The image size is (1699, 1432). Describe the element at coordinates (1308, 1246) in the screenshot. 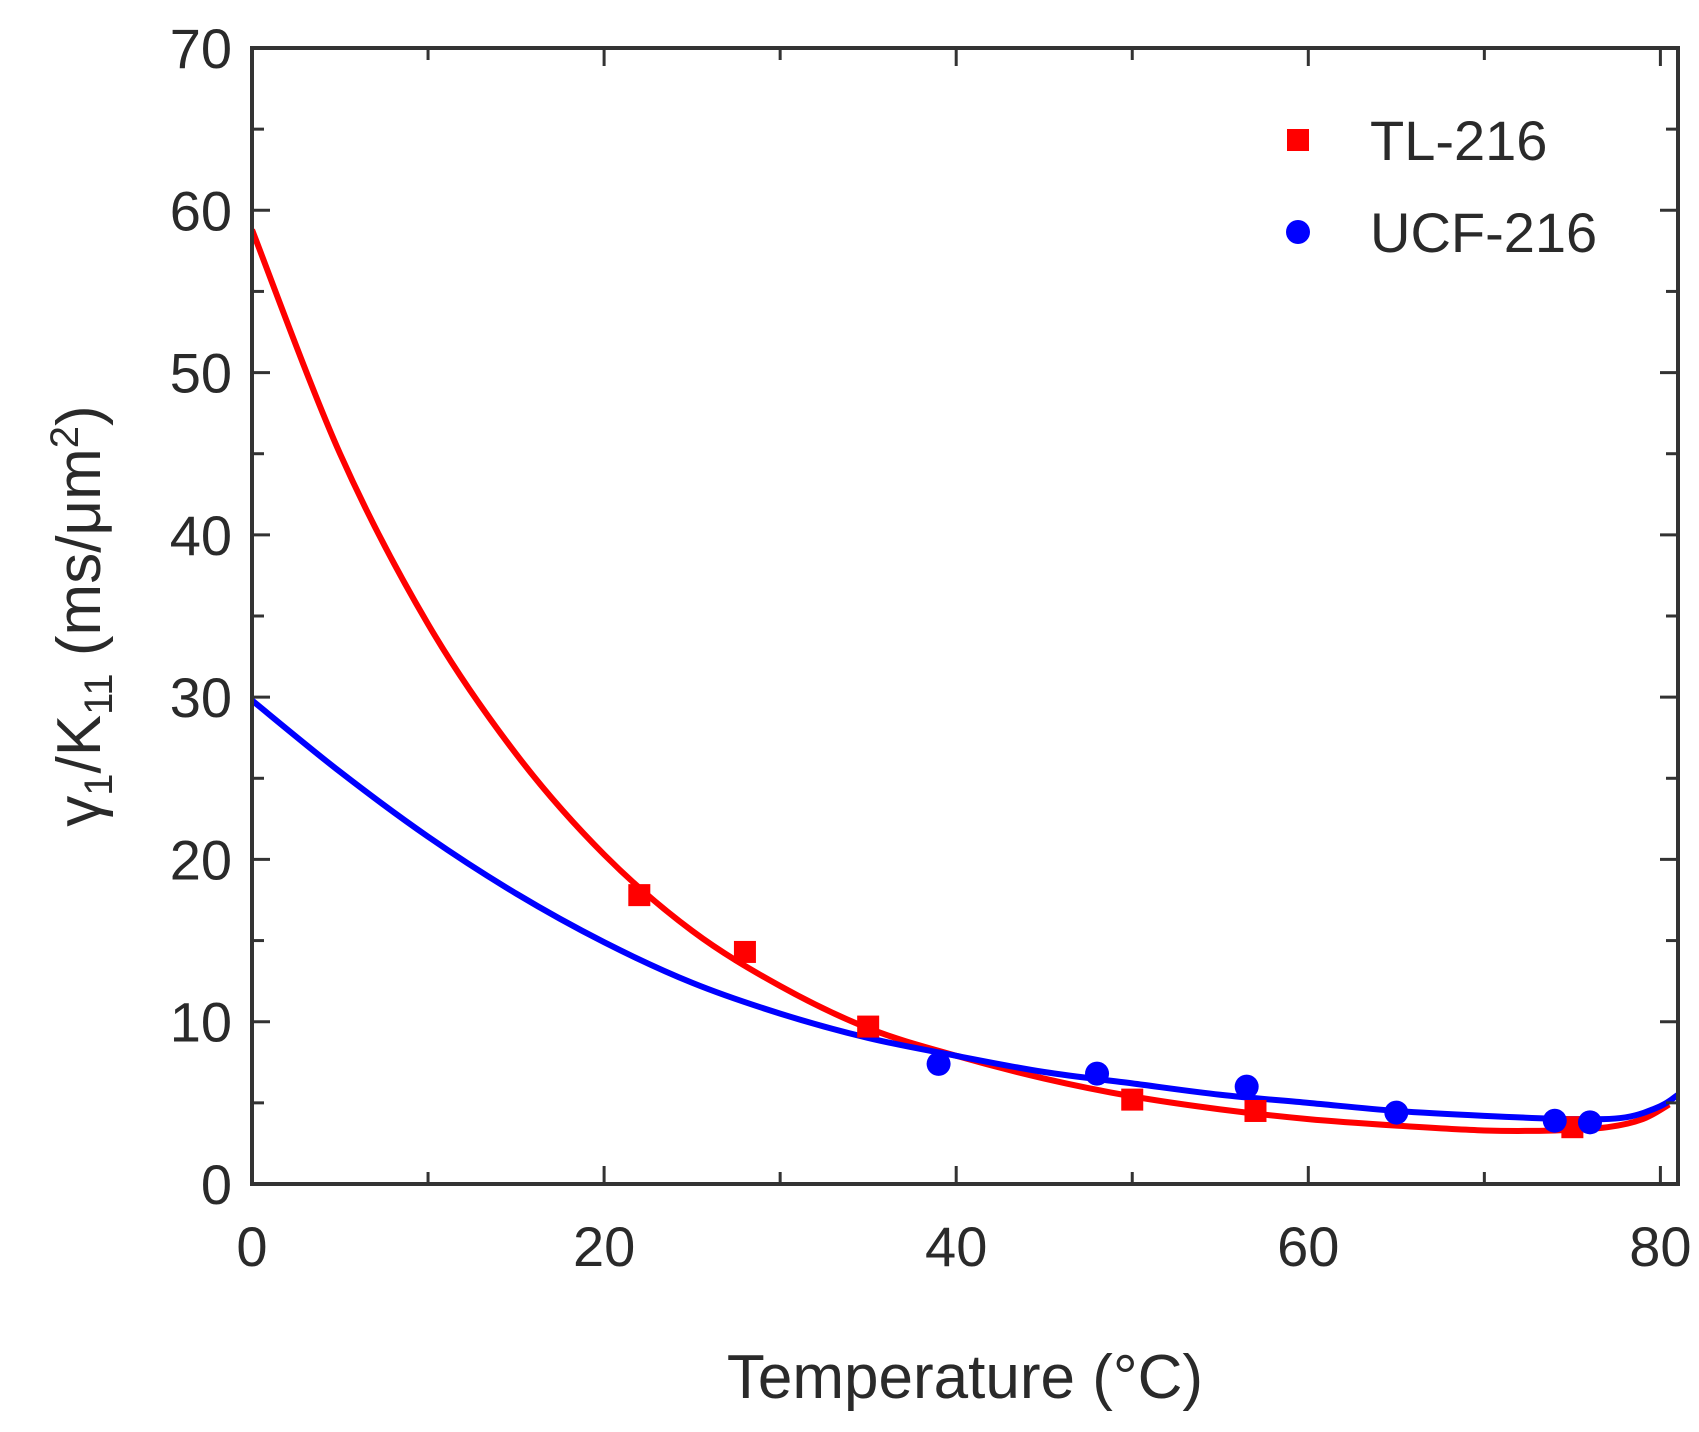

I see `x-tick-label: 60` at that location.